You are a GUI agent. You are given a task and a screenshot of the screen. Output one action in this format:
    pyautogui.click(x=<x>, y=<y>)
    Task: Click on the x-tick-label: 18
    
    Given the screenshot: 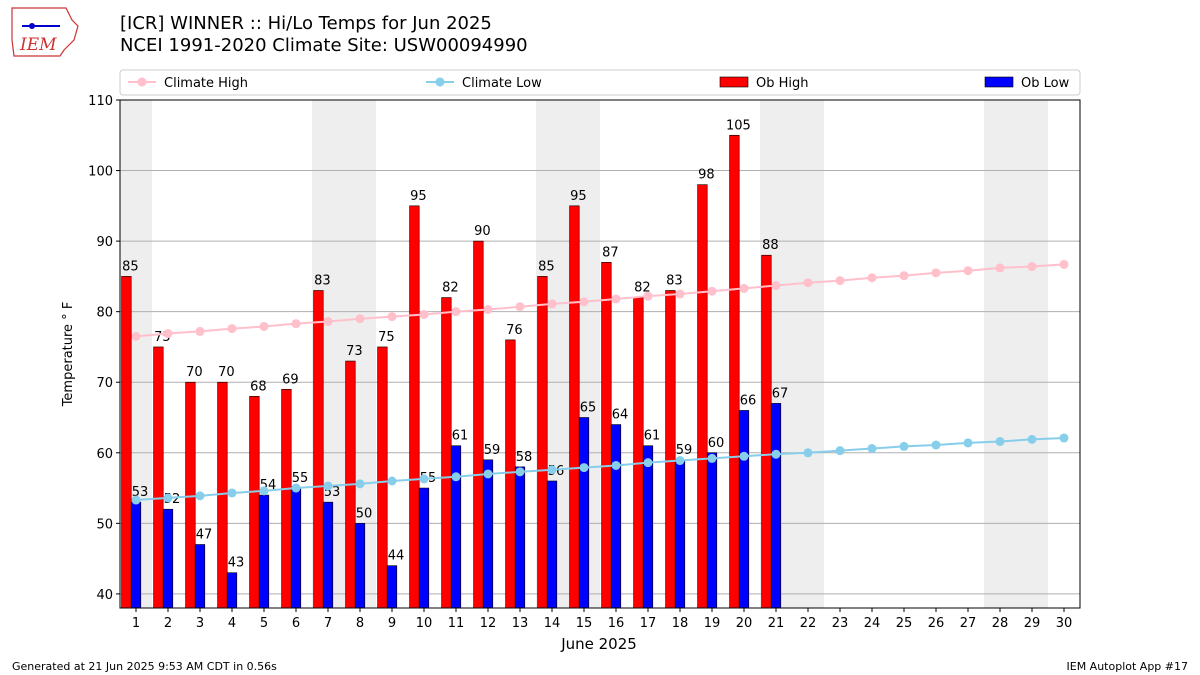 What is the action you would take?
    pyautogui.click(x=680, y=623)
    